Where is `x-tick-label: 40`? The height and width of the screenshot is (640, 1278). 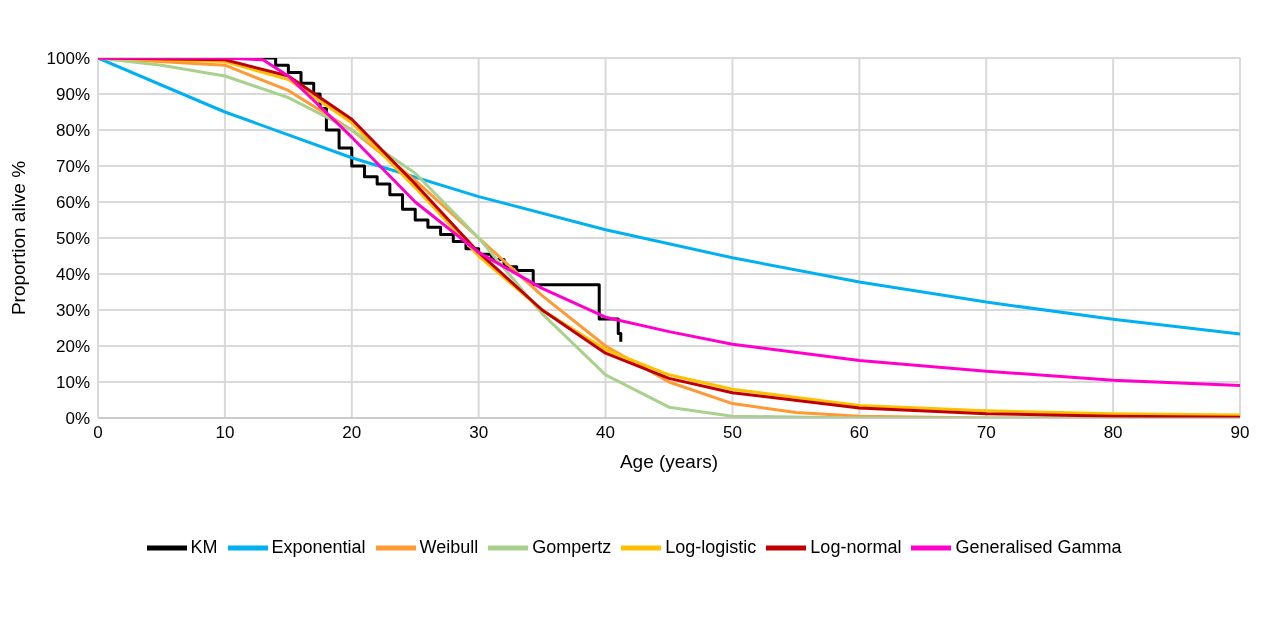
x-tick-label: 40 is located at coordinates (606, 433).